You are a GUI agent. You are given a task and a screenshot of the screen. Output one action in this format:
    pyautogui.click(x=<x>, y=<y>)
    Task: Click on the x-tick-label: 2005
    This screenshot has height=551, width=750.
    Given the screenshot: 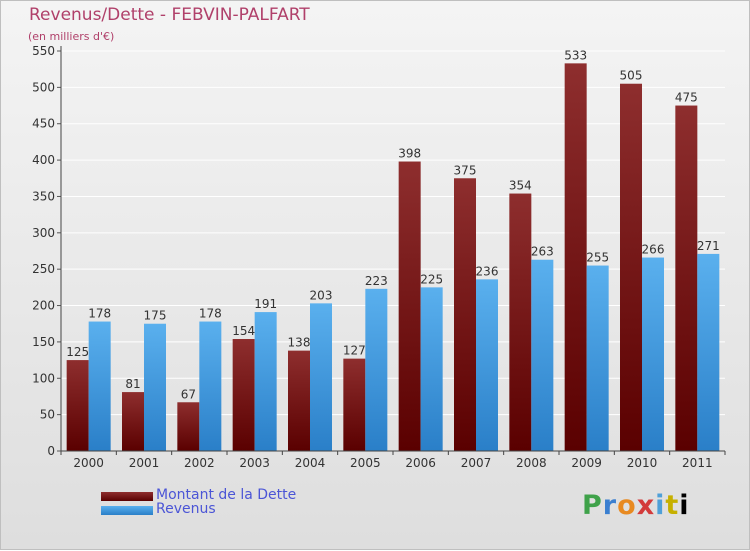 What is the action you would take?
    pyautogui.click(x=365, y=463)
    